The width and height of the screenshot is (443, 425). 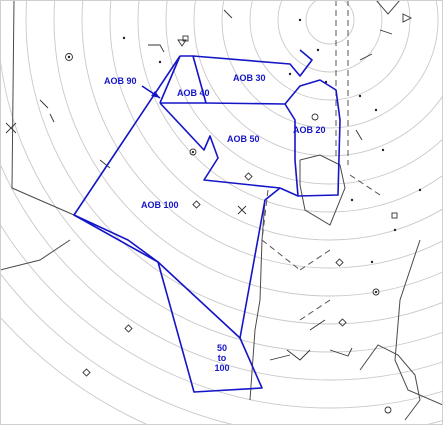 What do you see at coordinates (222, 368) in the screenshot?
I see `label-50-to-100-line-3: 100` at bounding box center [222, 368].